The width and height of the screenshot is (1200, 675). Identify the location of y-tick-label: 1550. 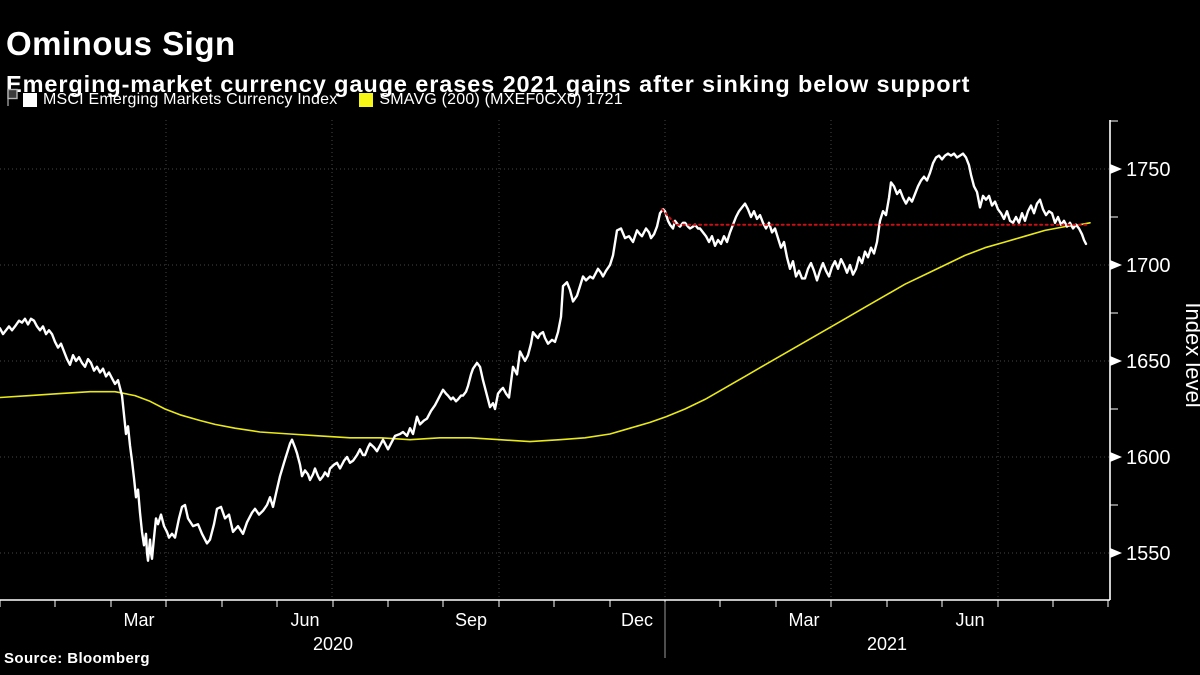
(1148, 554).